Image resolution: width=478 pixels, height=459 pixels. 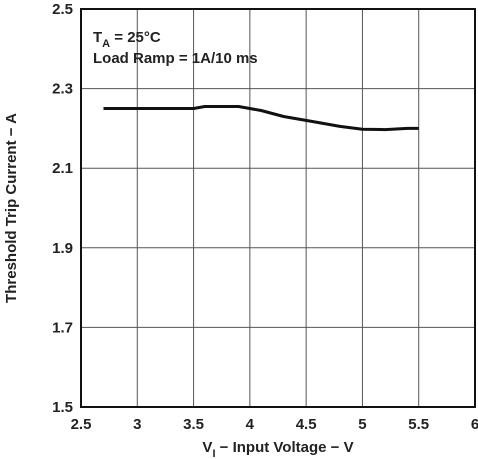 I want to click on x-axis-label: VI − Input Voltage − V, so click(x=277, y=449).